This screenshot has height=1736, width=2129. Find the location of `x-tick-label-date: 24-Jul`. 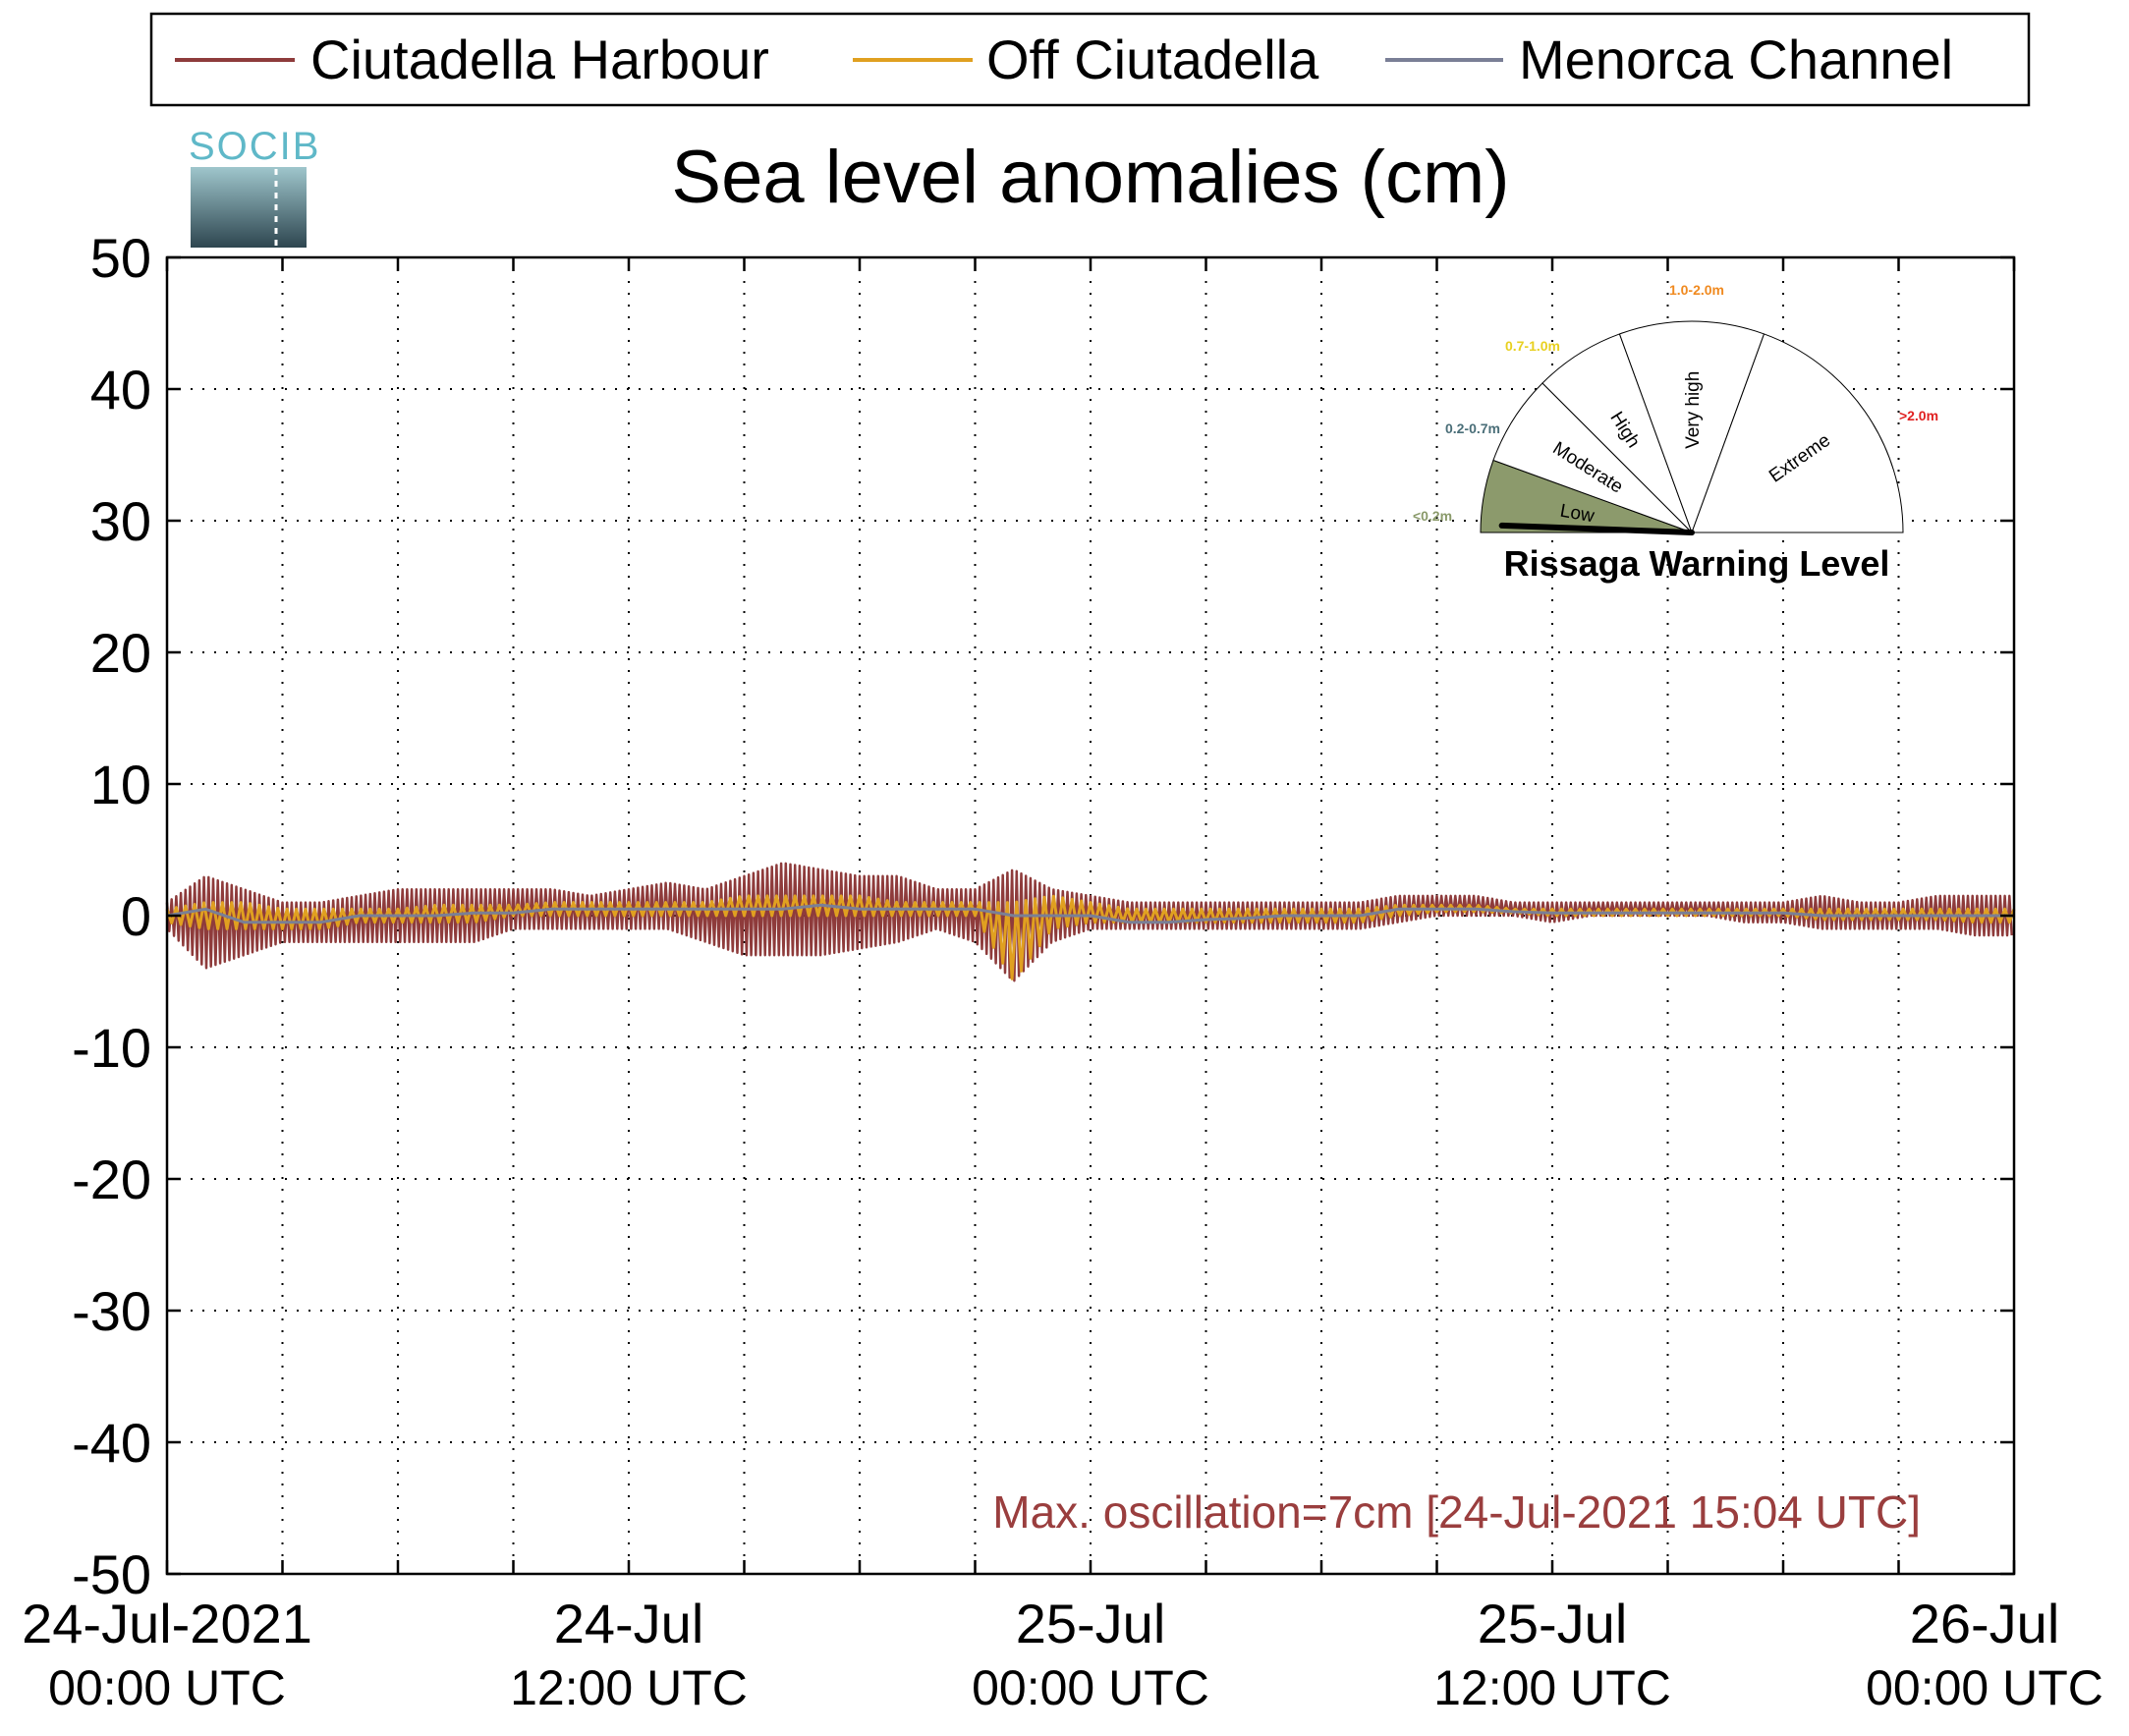

x-tick-label-date: 24-Jul is located at coordinates (629, 1623).